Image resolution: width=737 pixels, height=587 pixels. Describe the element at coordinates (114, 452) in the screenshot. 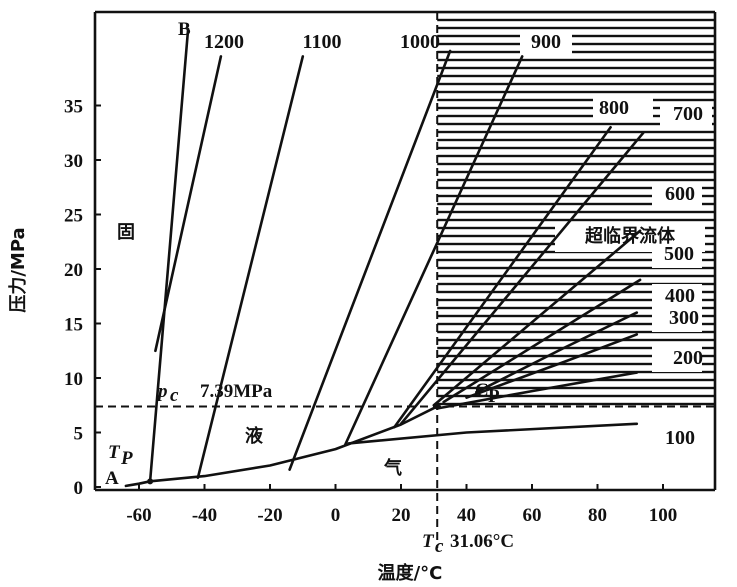

I see `tp-symbol: T` at that location.